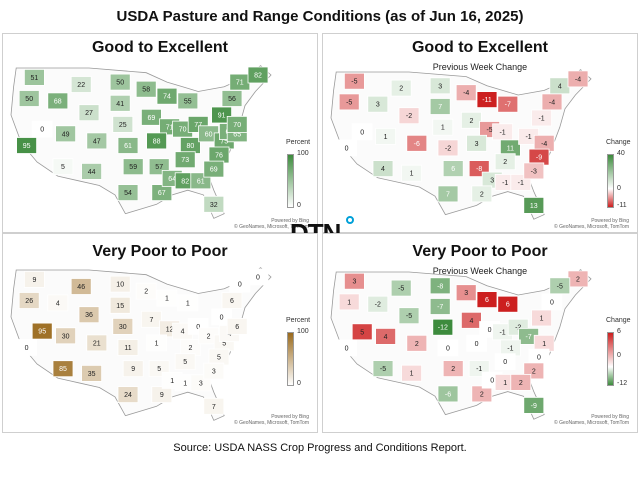  Describe the element at coordinates (123, 326) in the screenshot. I see `state-region-ne` at that location.